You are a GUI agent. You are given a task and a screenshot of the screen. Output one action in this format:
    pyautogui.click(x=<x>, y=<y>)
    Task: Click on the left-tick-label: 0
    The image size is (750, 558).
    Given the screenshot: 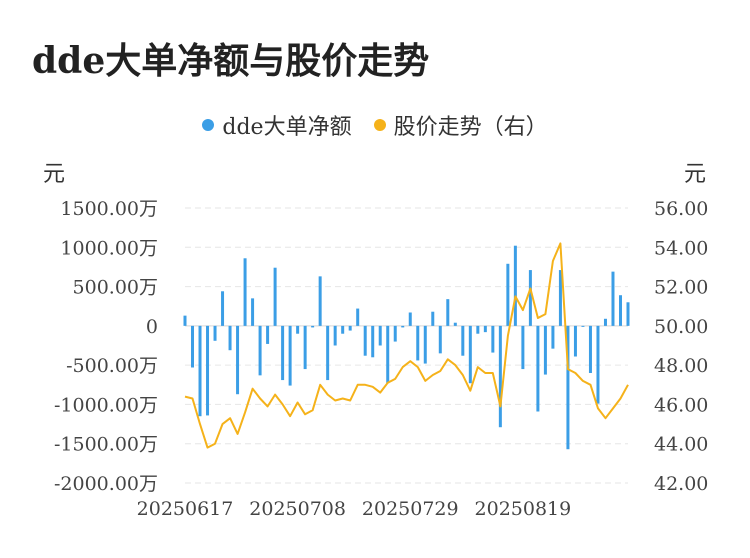 What is the action you would take?
    pyautogui.click(x=152, y=327)
    